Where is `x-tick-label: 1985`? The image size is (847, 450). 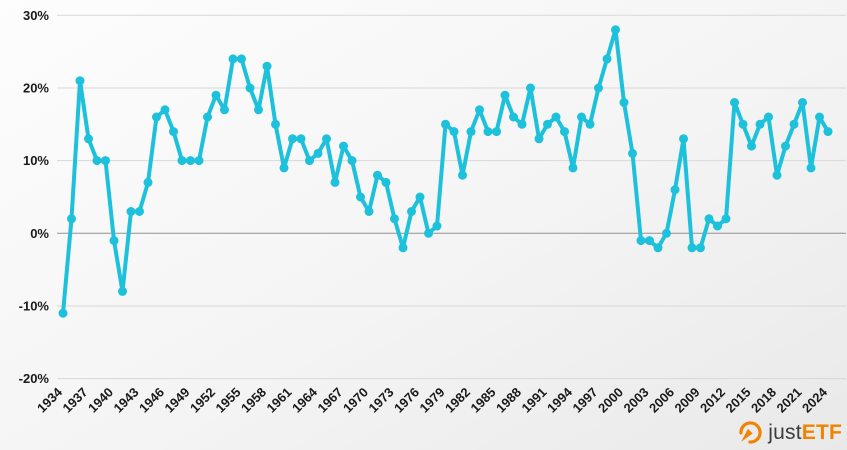 x-tick-label: 1985 is located at coordinates (483, 400).